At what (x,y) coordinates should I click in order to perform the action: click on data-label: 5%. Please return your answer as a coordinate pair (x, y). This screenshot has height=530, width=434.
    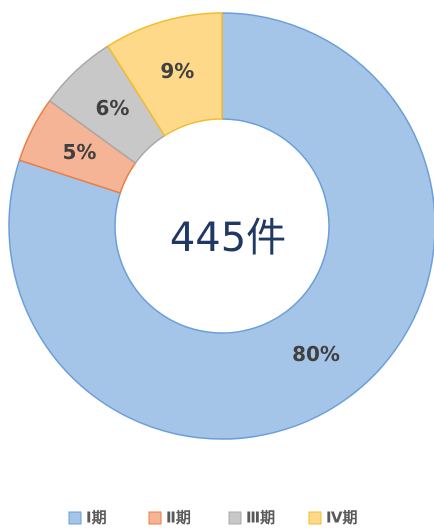
    Looking at the image, I should click on (79, 152).